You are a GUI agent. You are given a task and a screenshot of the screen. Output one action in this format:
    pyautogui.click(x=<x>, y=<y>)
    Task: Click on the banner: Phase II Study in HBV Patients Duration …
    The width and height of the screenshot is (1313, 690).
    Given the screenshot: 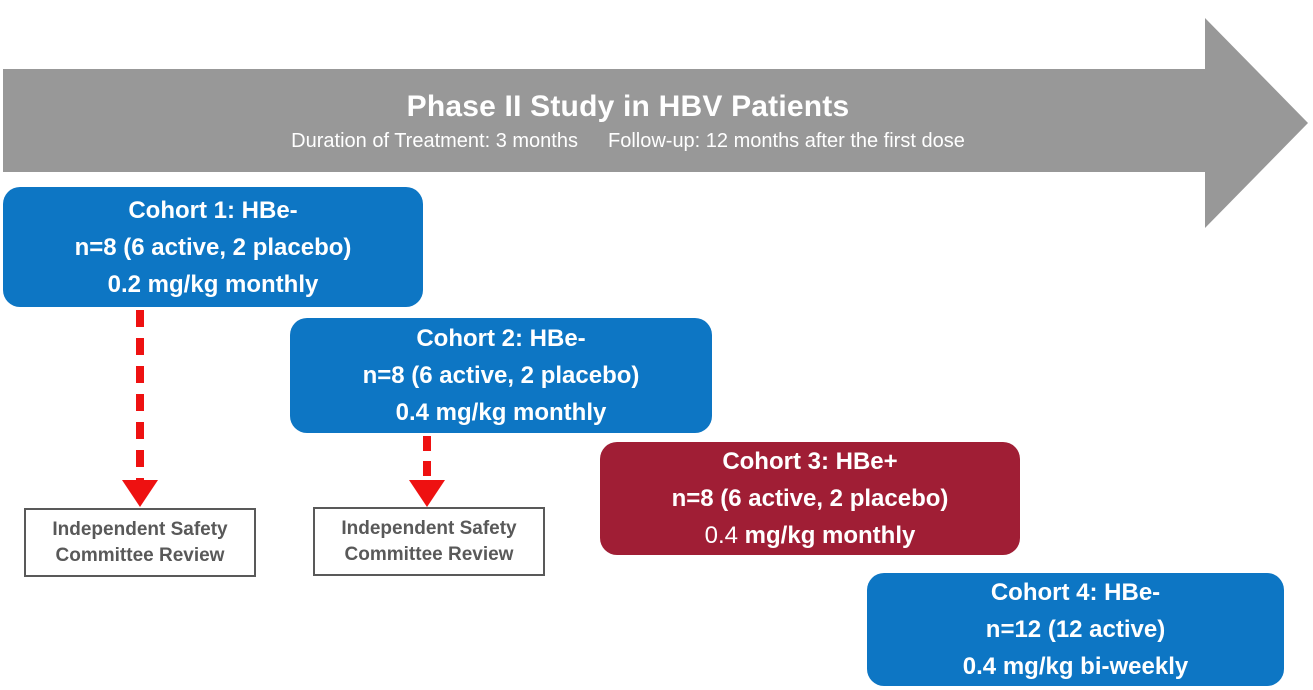 What is the action you would take?
    pyautogui.click(x=628, y=120)
    